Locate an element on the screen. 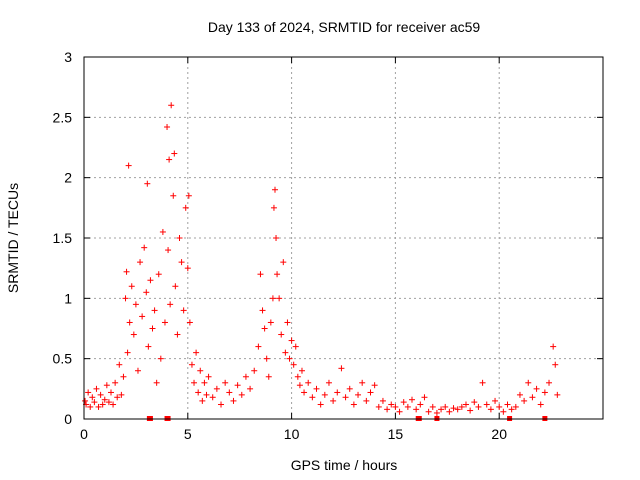  x-tick-label: 5 is located at coordinates (188, 434).